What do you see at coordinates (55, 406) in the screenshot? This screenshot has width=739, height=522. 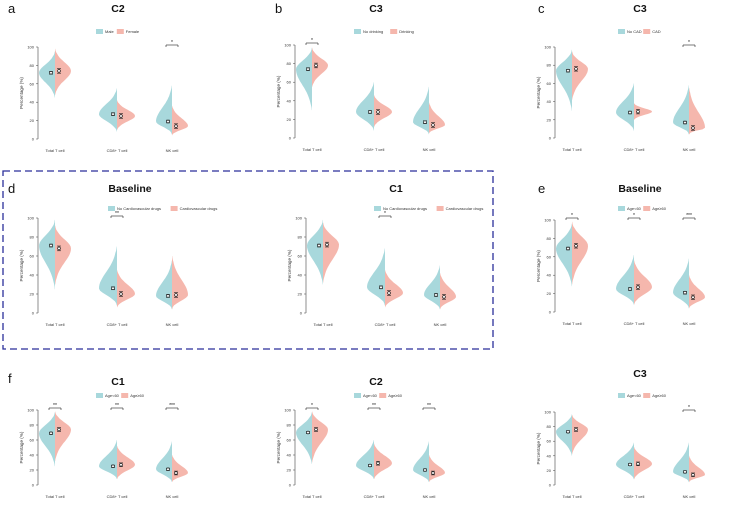 I see `significance-label: **` at bounding box center [55, 406].